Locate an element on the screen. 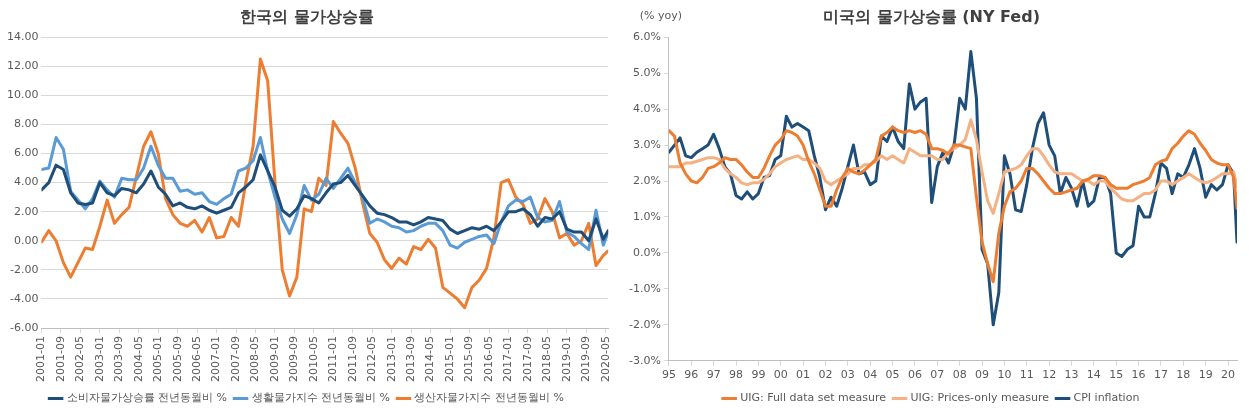  x-tick-label: 2015-01 is located at coordinates (449, 359).